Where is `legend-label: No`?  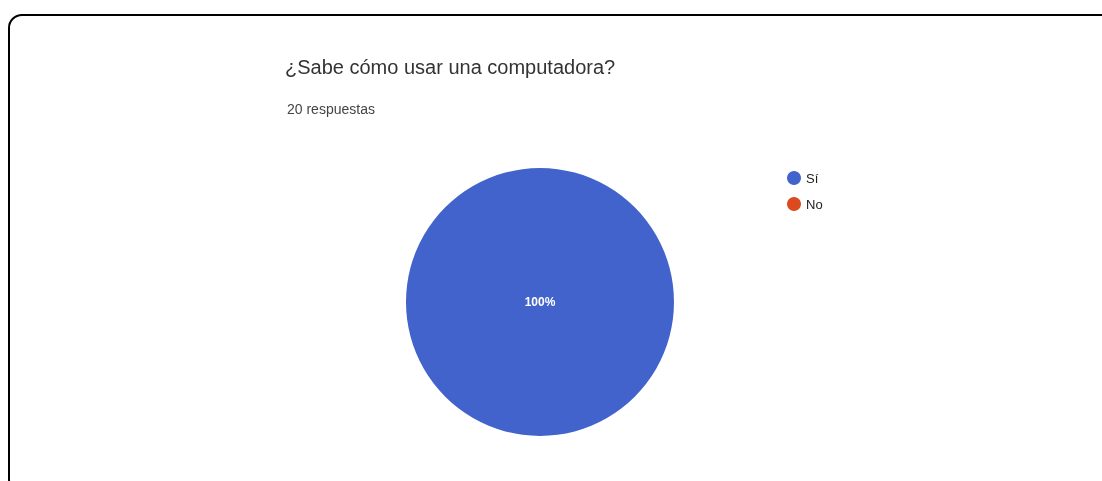 legend-label: No is located at coordinates (814, 204).